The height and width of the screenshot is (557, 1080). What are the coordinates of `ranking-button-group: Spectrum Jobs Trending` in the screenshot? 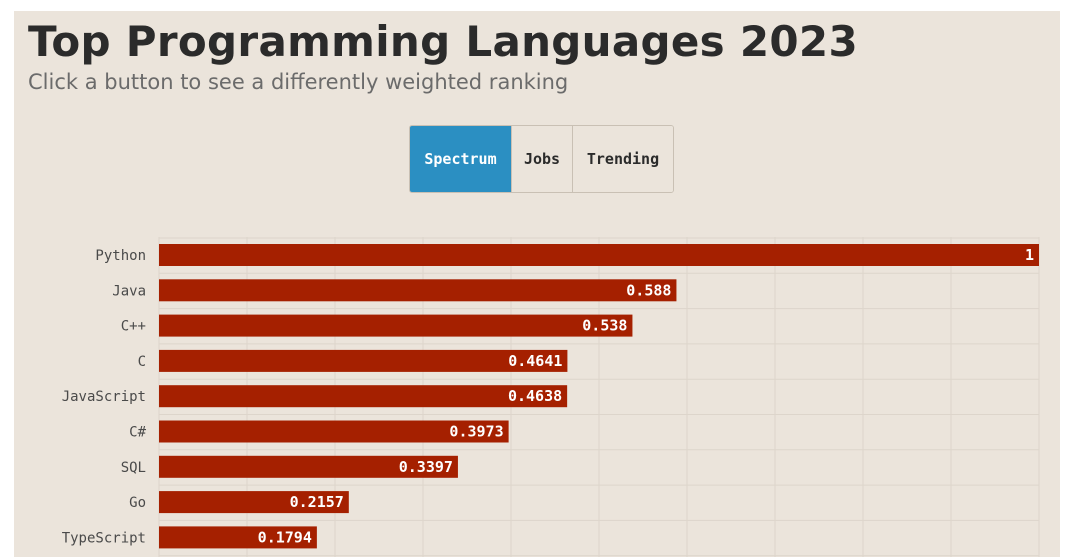 It's located at (541, 159).